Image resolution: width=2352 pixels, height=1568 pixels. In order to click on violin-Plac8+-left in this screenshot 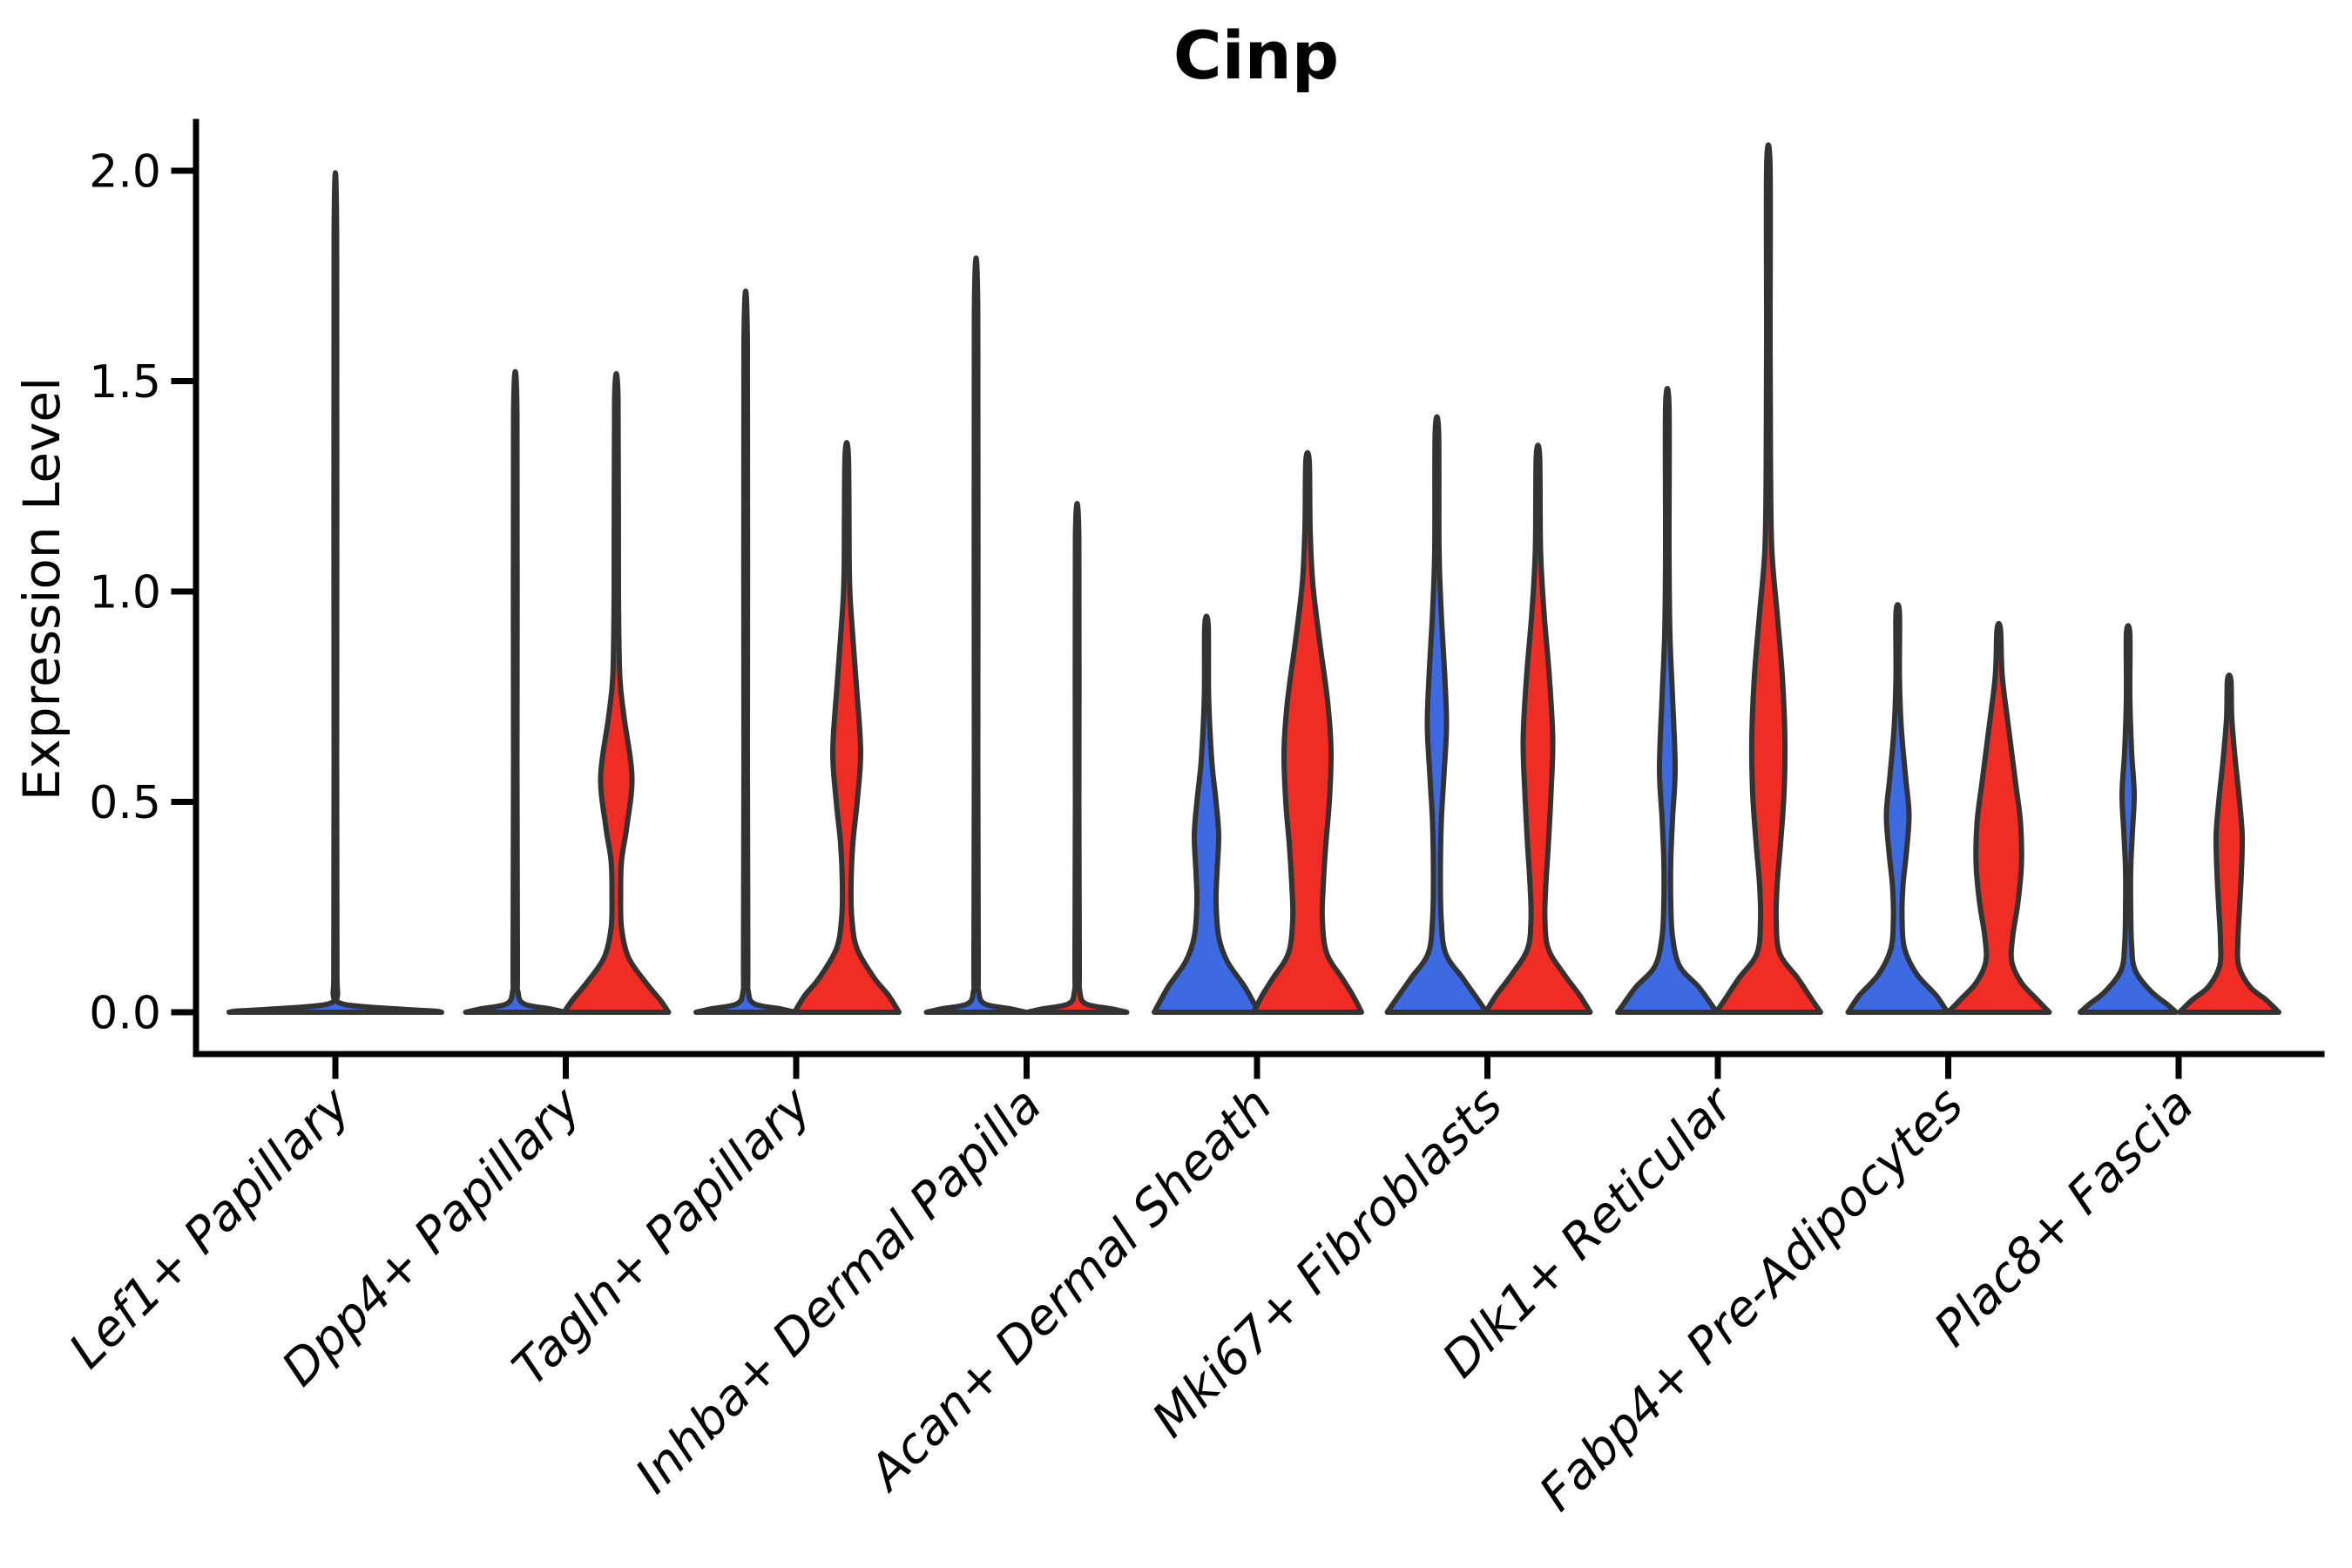, I will do `click(2128, 819)`.